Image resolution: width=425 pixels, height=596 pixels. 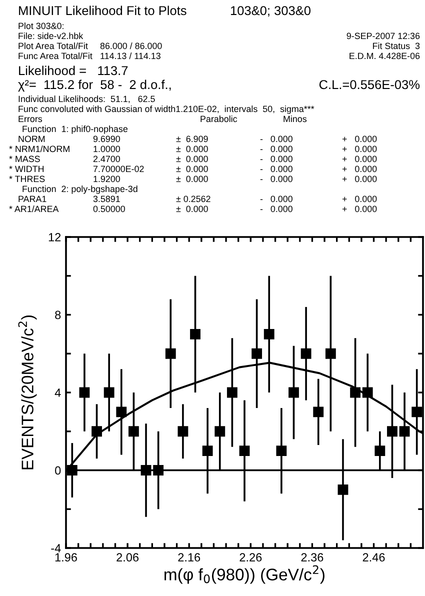 I want to click on text: PARA1, so click(x=32, y=199).